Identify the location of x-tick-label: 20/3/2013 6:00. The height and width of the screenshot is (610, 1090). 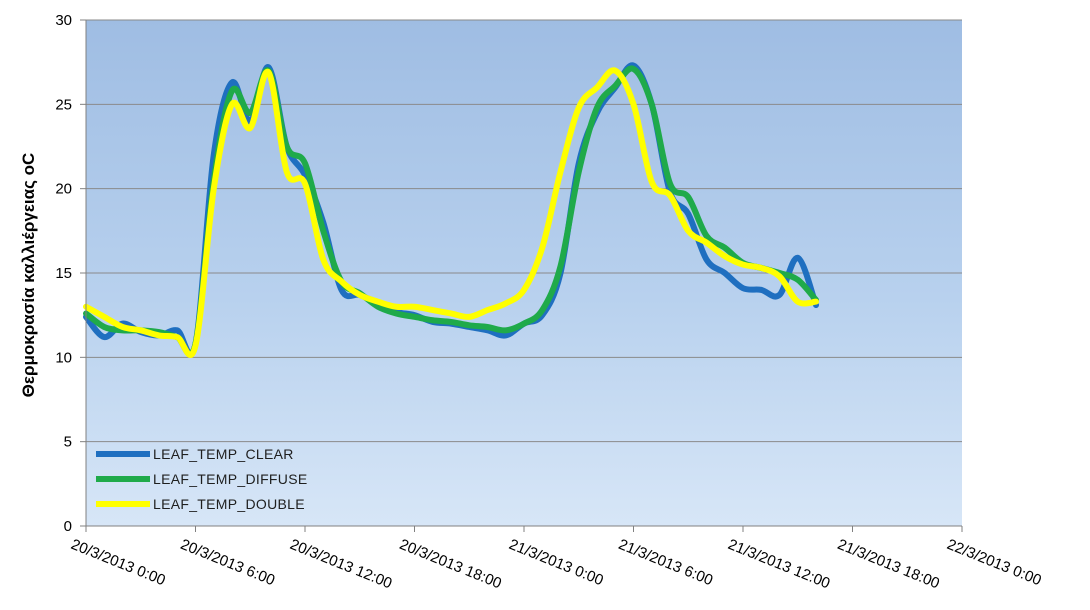
(227, 562).